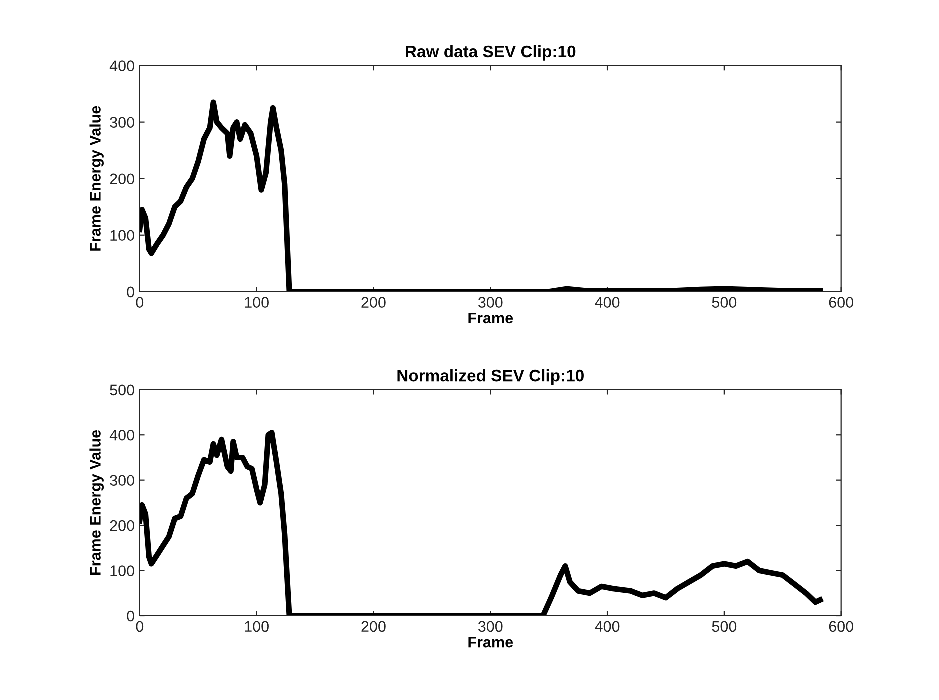 This screenshot has width=939, height=700. Describe the element at coordinates (491, 377) in the screenshot. I see `chart-title: Normalized SEV Clip:10` at that location.